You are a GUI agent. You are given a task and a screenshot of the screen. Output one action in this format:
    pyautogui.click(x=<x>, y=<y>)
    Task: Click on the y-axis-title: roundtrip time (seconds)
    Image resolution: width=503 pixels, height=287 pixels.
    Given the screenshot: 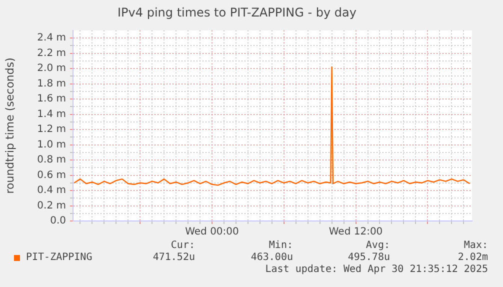 What is the action you would take?
    pyautogui.click(x=9, y=126)
    